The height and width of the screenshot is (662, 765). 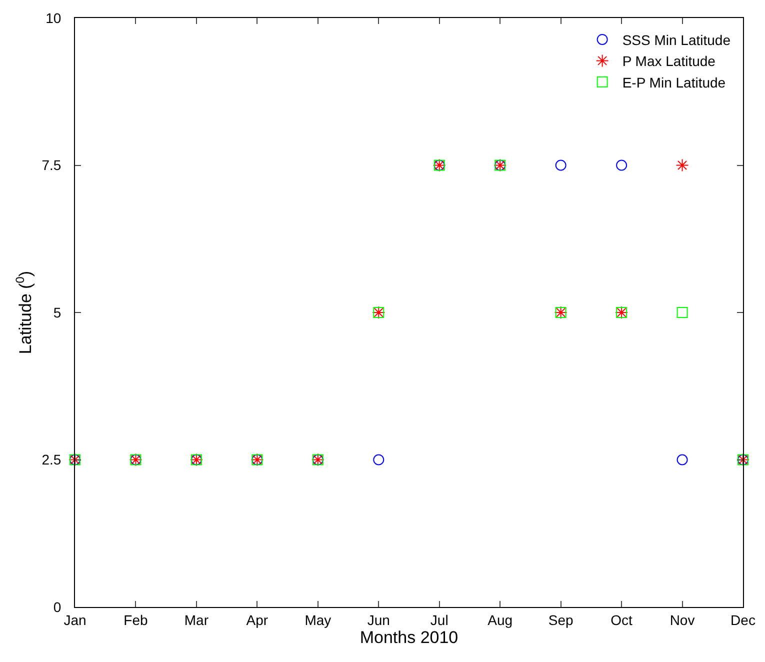 I want to click on x-tick-label: Aug, so click(x=500, y=620).